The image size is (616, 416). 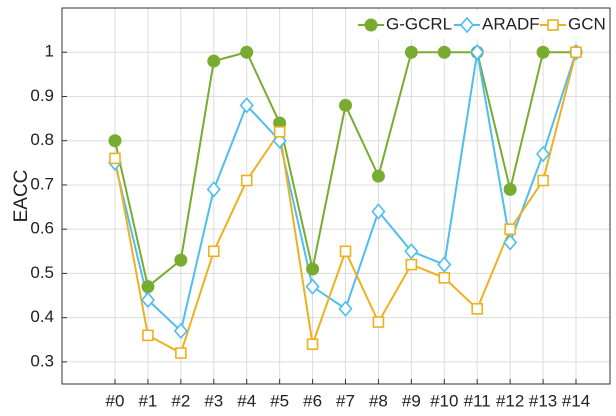 I want to click on y-tick-label: 0.7, so click(x=42, y=183).